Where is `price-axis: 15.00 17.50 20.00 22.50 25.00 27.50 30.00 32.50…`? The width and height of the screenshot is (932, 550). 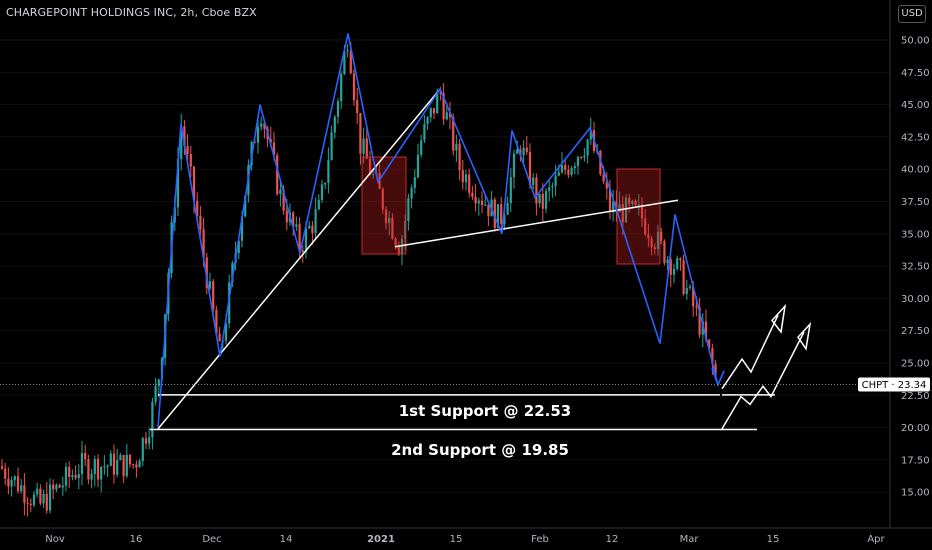
price-axis: 15.00 17.50 20.00 22.50 25.00 27.50 30.00 32.50… is located at coordinates (909, 264).